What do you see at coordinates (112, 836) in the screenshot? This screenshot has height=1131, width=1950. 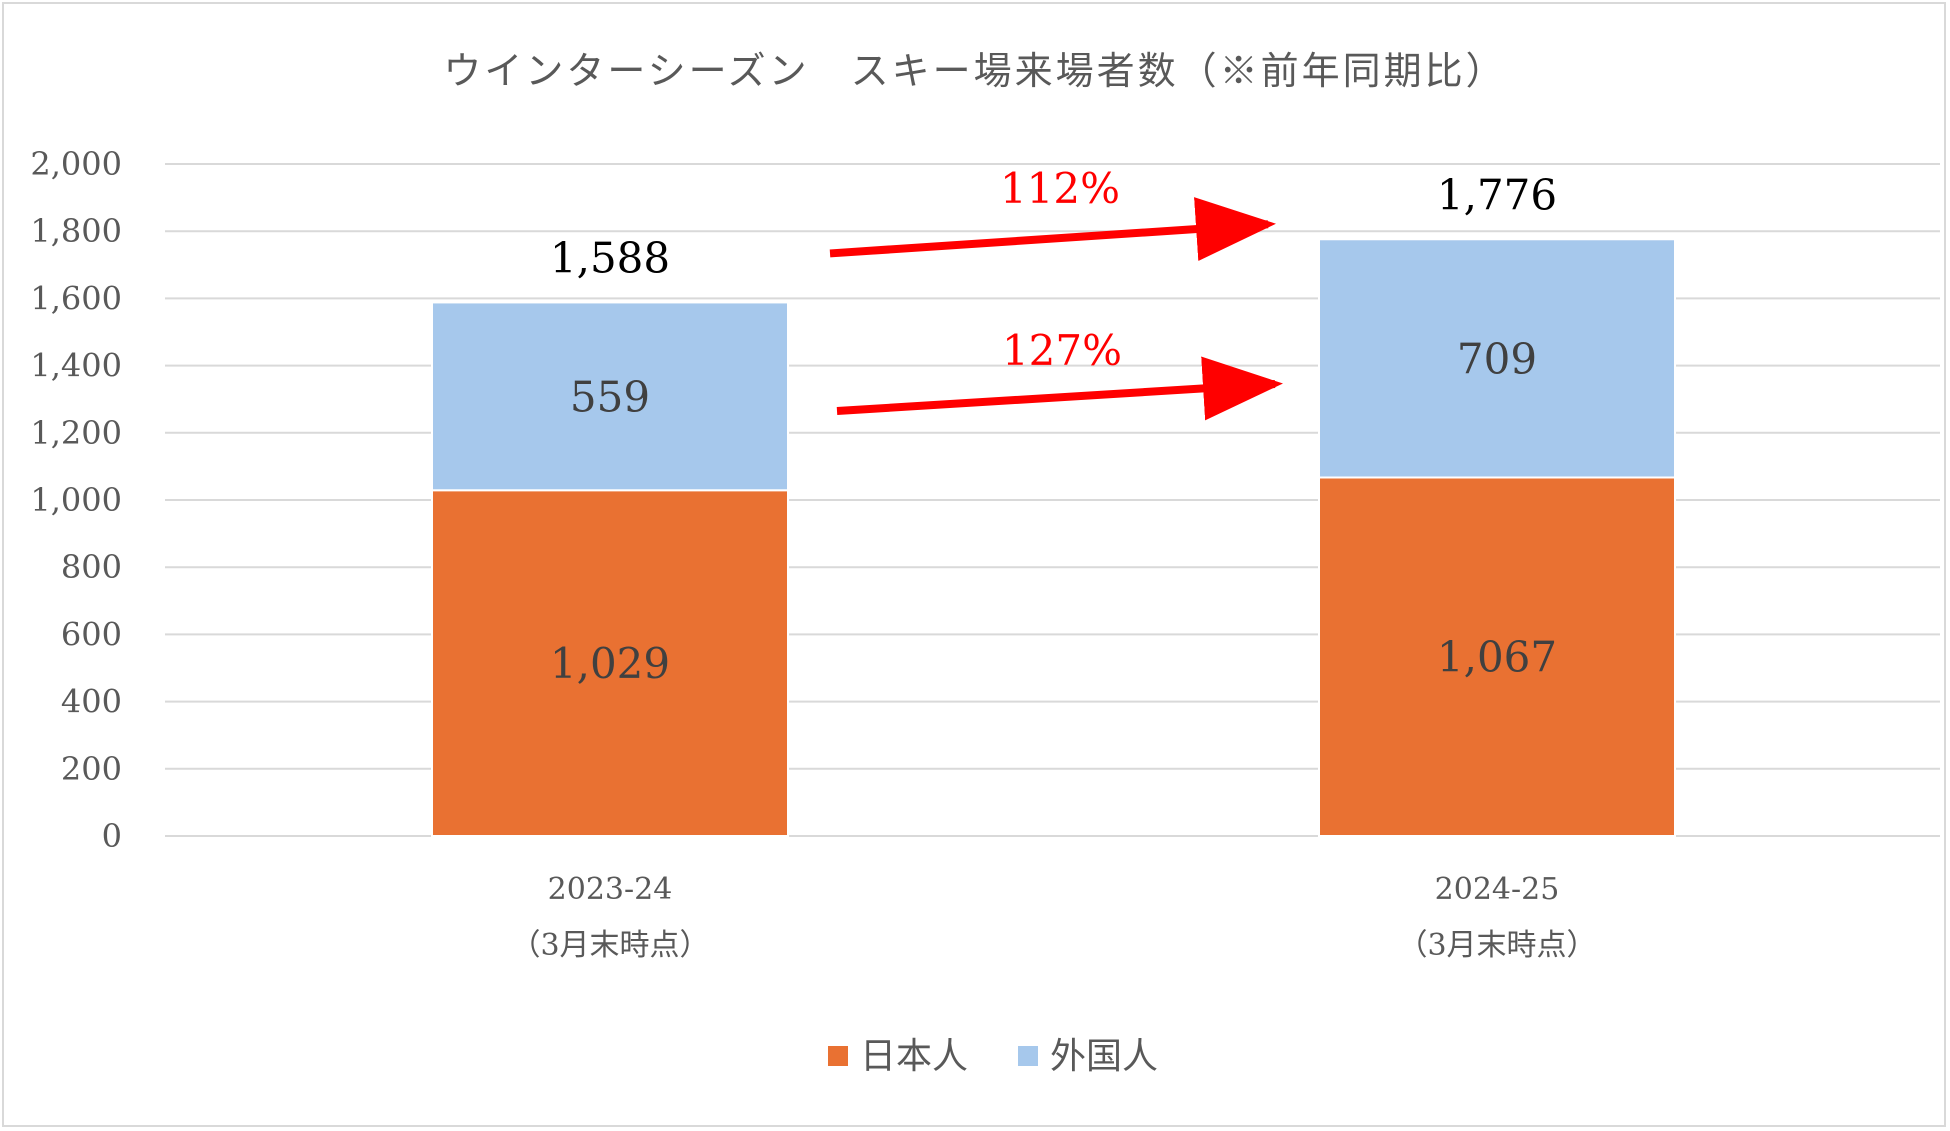 I see `y-tick-label: 0` at bounding box center [112, 836].